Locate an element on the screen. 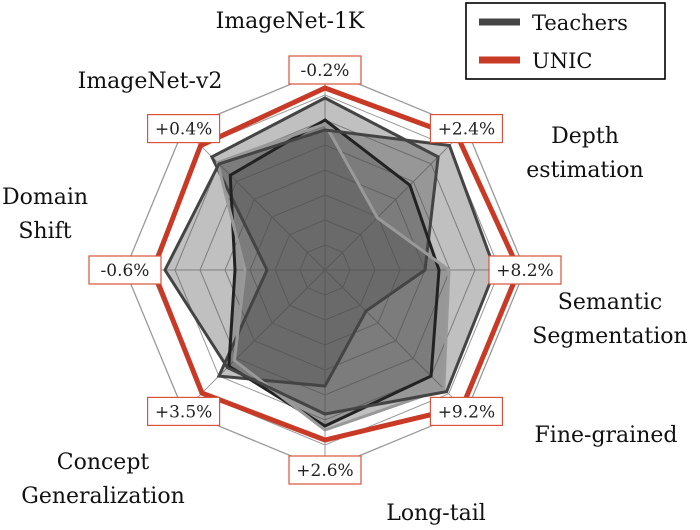 The image size is (700, 530). delta-badge: -0.2% is located at coordinates (325, 70).